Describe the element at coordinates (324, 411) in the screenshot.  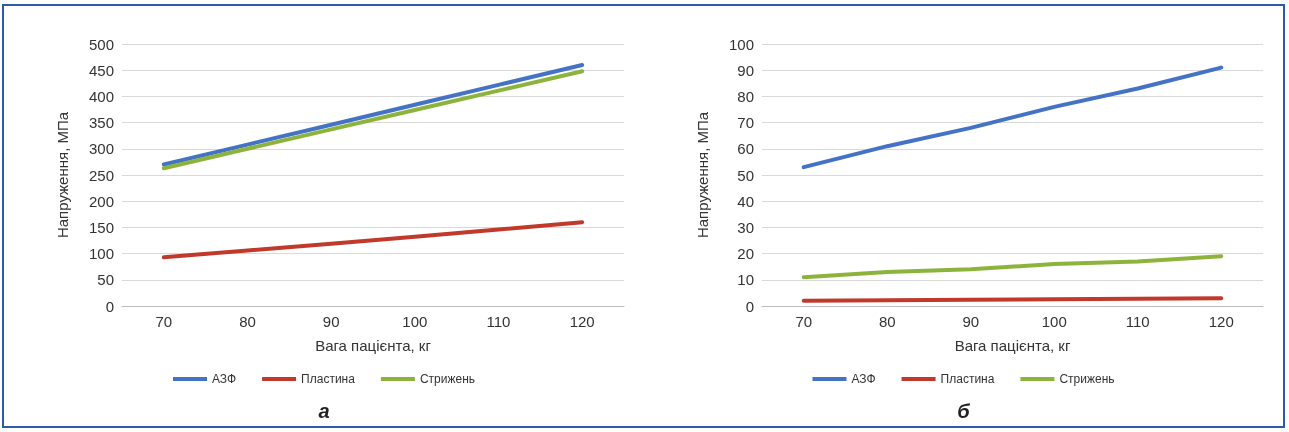
I see `text: а` at that location.